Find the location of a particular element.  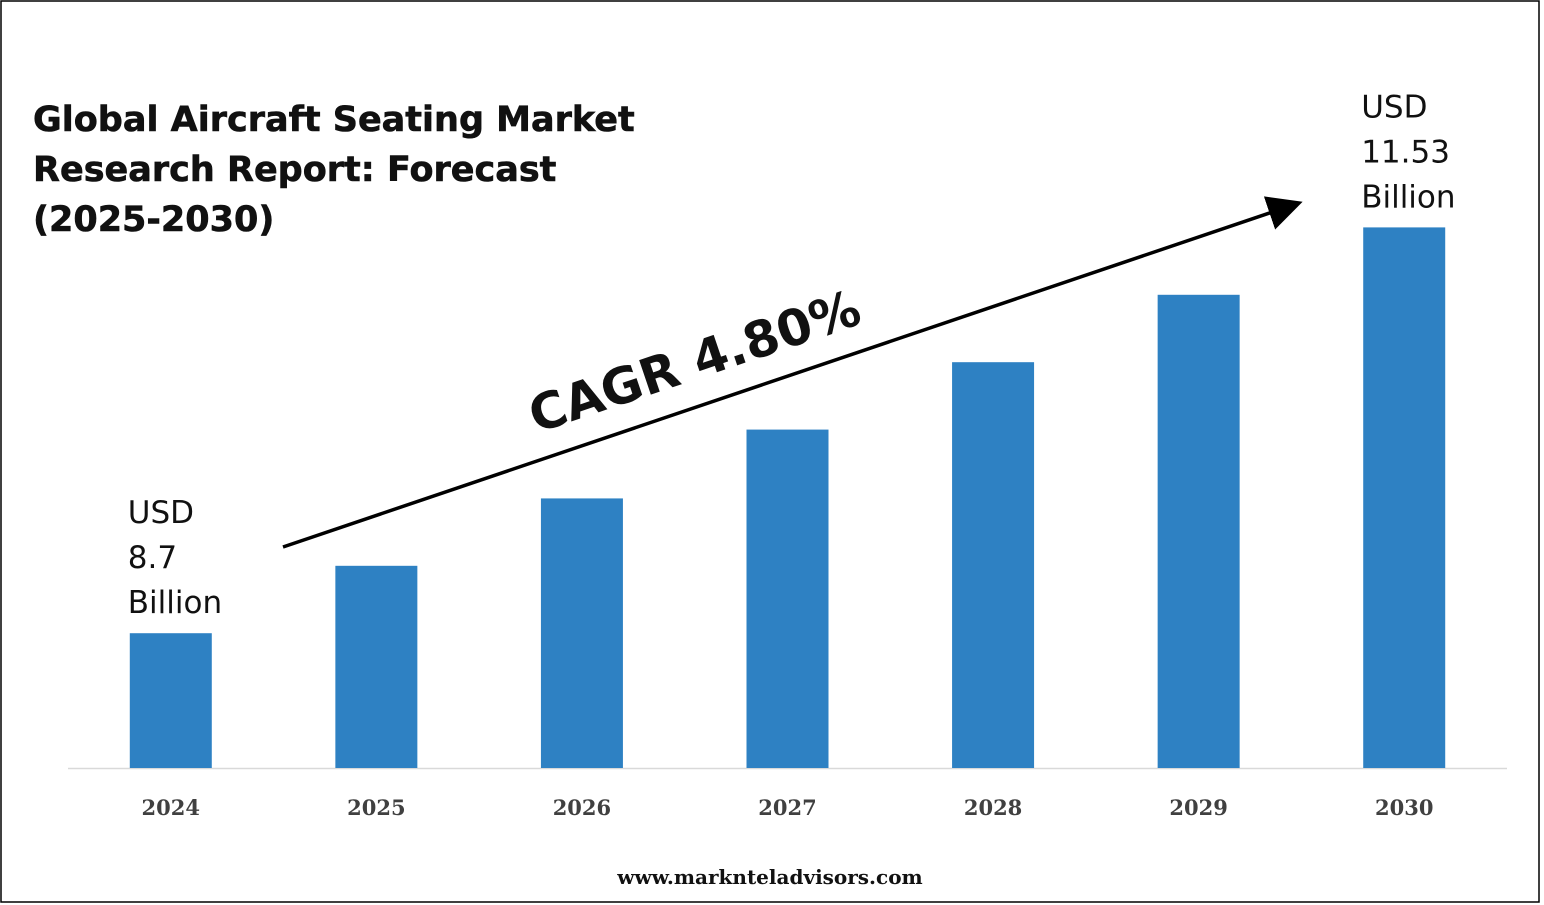

chart-title: (2025-2030) is located at coordinates (153, 220).